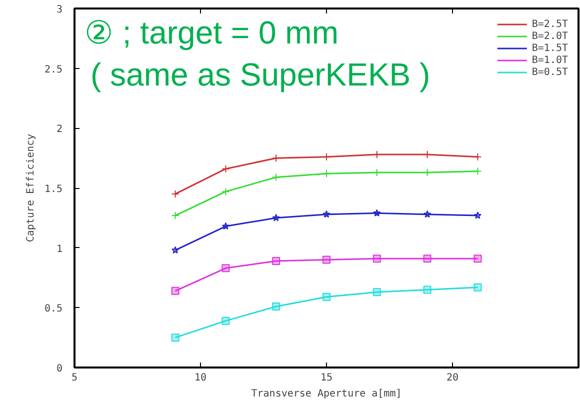  Describe the element at coordinates (59, 249) in the screenshot. I see `y-tick-label: 1` at that location.